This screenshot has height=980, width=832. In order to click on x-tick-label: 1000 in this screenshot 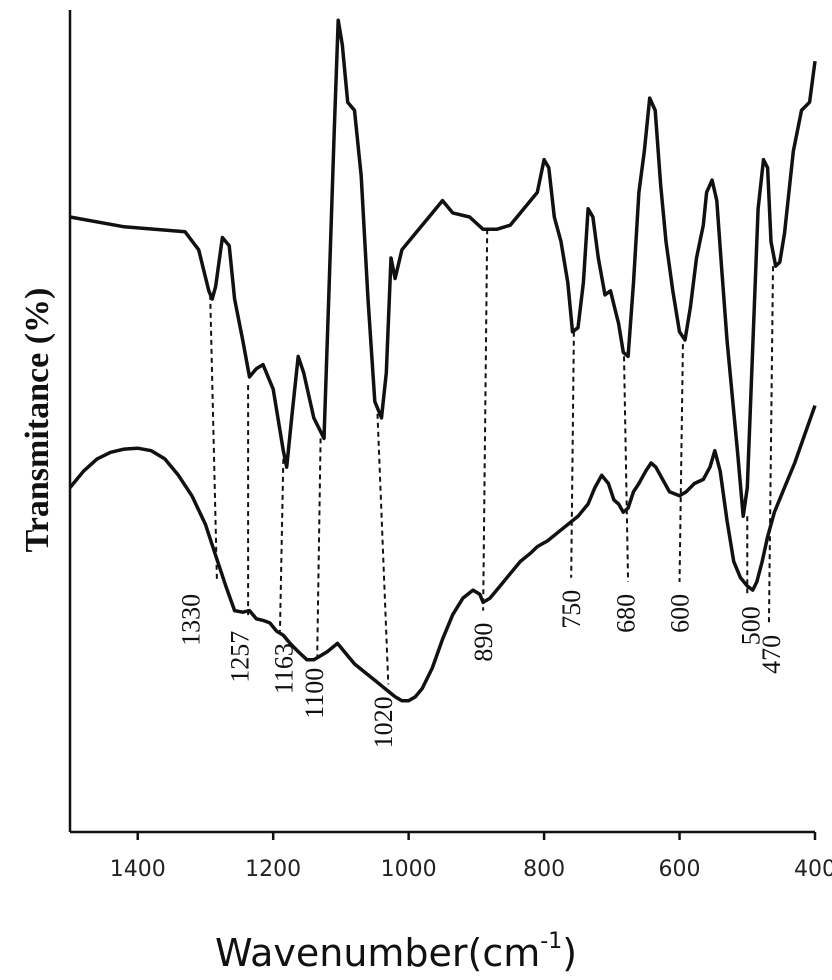, I will do `click(409, 869)`.